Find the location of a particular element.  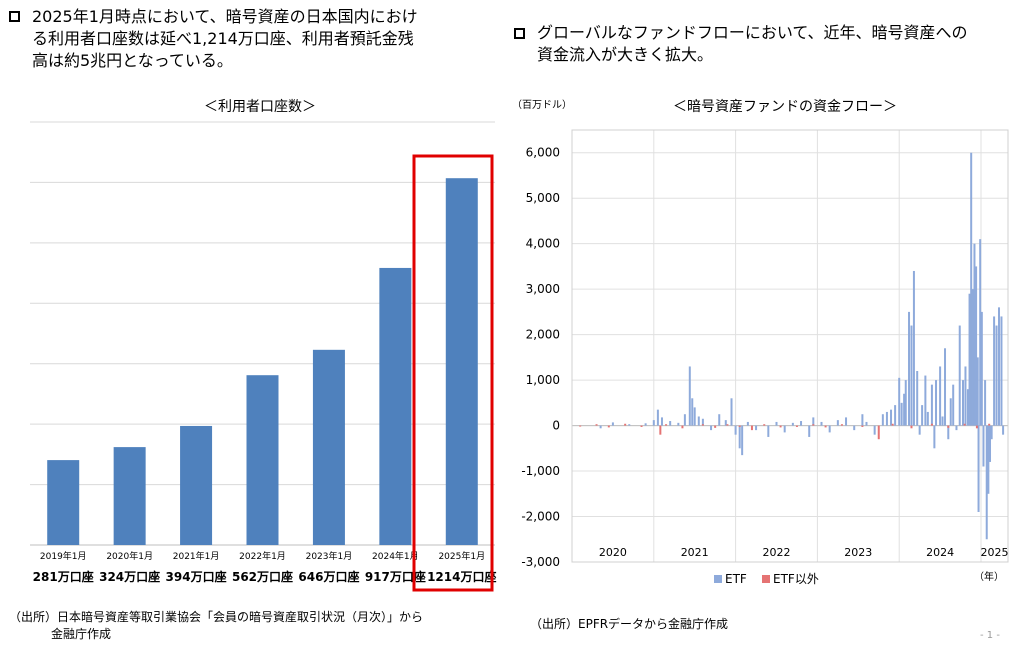

x-tick-label: 2024 is located at coordinates (940, 552).